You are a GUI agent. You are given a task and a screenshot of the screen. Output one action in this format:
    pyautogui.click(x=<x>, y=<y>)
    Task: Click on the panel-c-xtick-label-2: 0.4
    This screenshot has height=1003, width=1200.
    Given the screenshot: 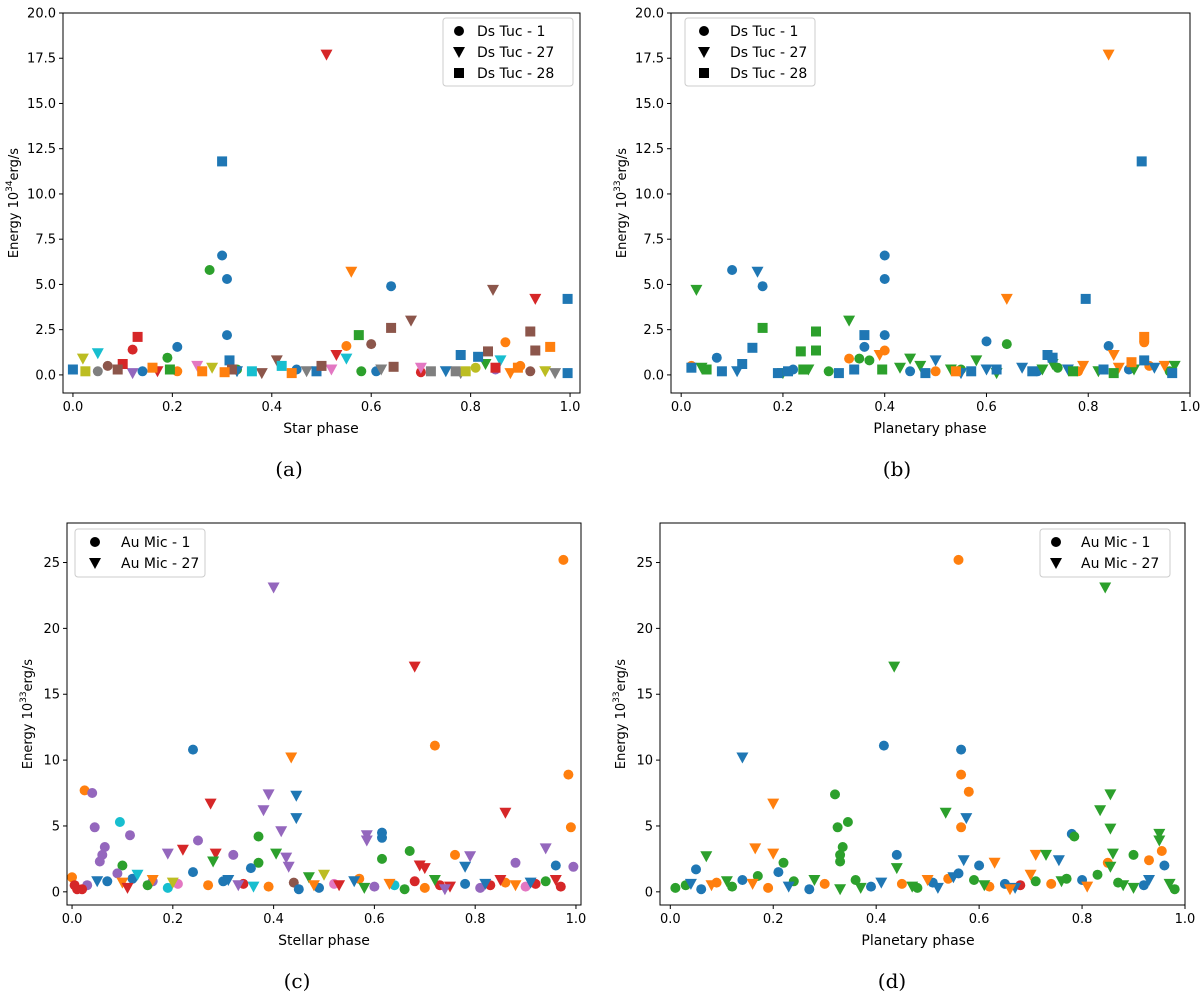 What is the action you would take?
    pyautogui.click(x=273, y=919)
    